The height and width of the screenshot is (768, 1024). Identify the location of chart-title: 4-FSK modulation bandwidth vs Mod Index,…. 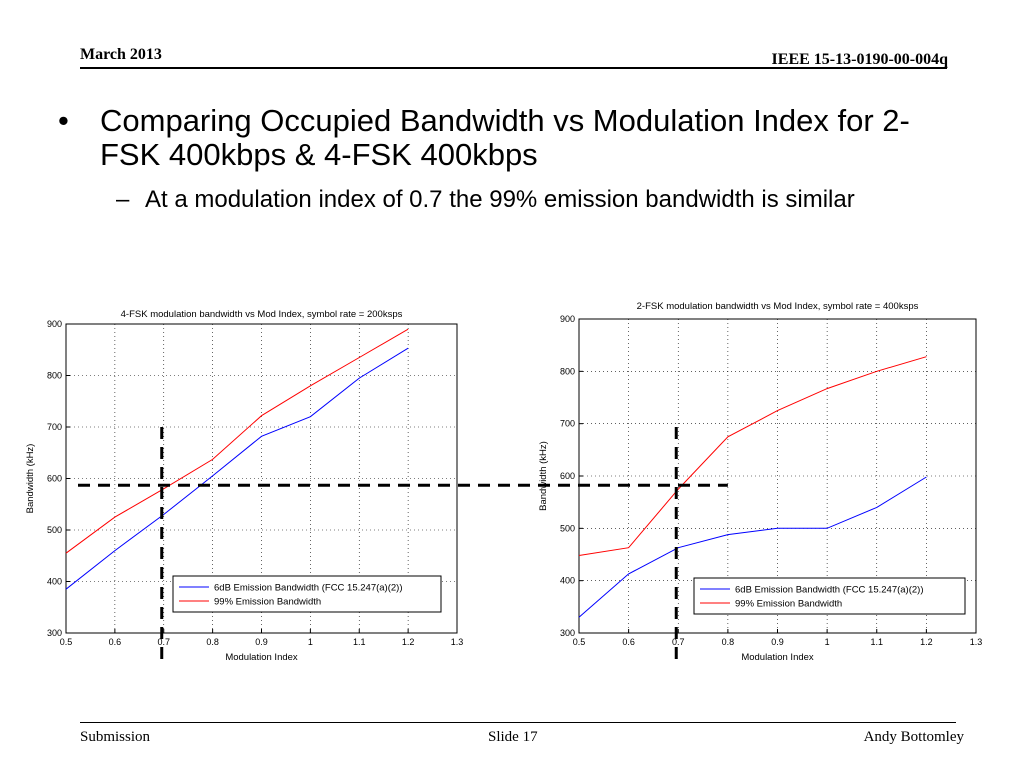
(262, 314).